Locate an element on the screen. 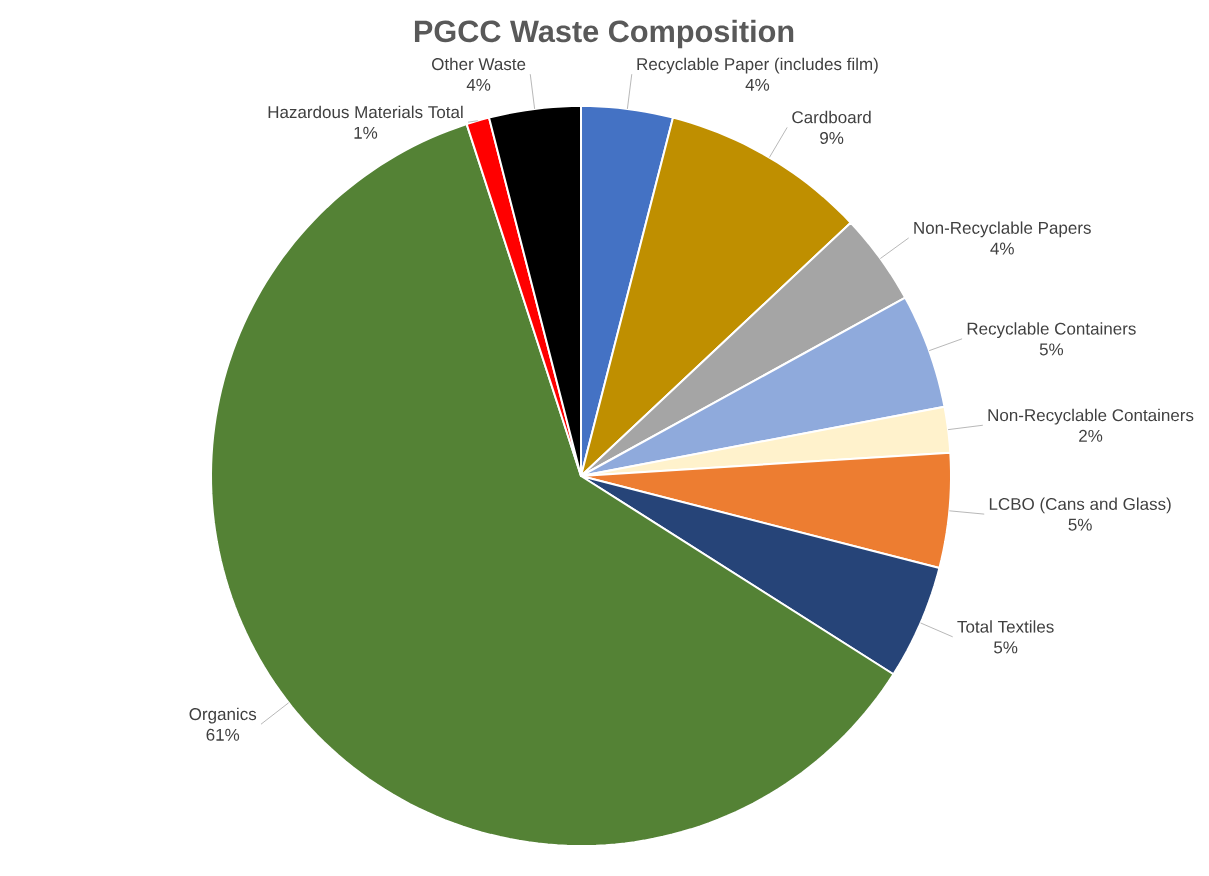 This screenshot has width=1209, height=876. slice-label: Recyclable Paper (includes film) is located at coordinates (757, 65).